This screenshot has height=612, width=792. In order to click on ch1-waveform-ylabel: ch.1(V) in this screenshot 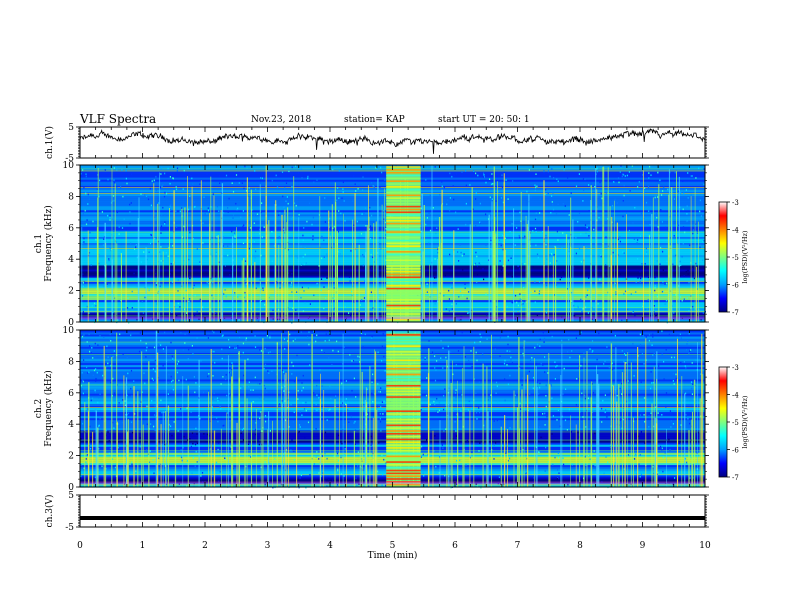, I will do `click(49, 142)`.